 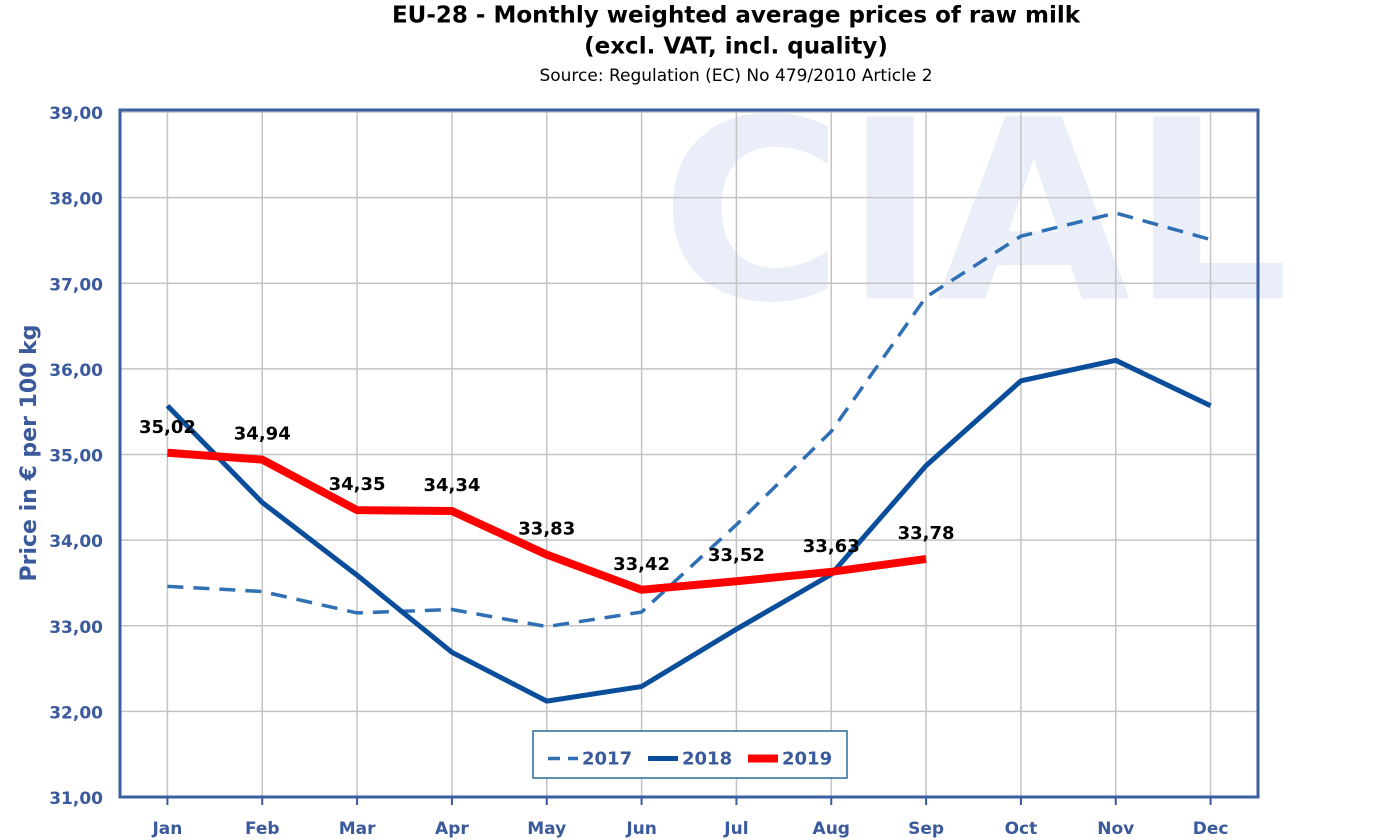 What do you see at coordinates (736, 555) in the screenshot?
I see `data-label: 33,52` at bounding box center [736, 555].